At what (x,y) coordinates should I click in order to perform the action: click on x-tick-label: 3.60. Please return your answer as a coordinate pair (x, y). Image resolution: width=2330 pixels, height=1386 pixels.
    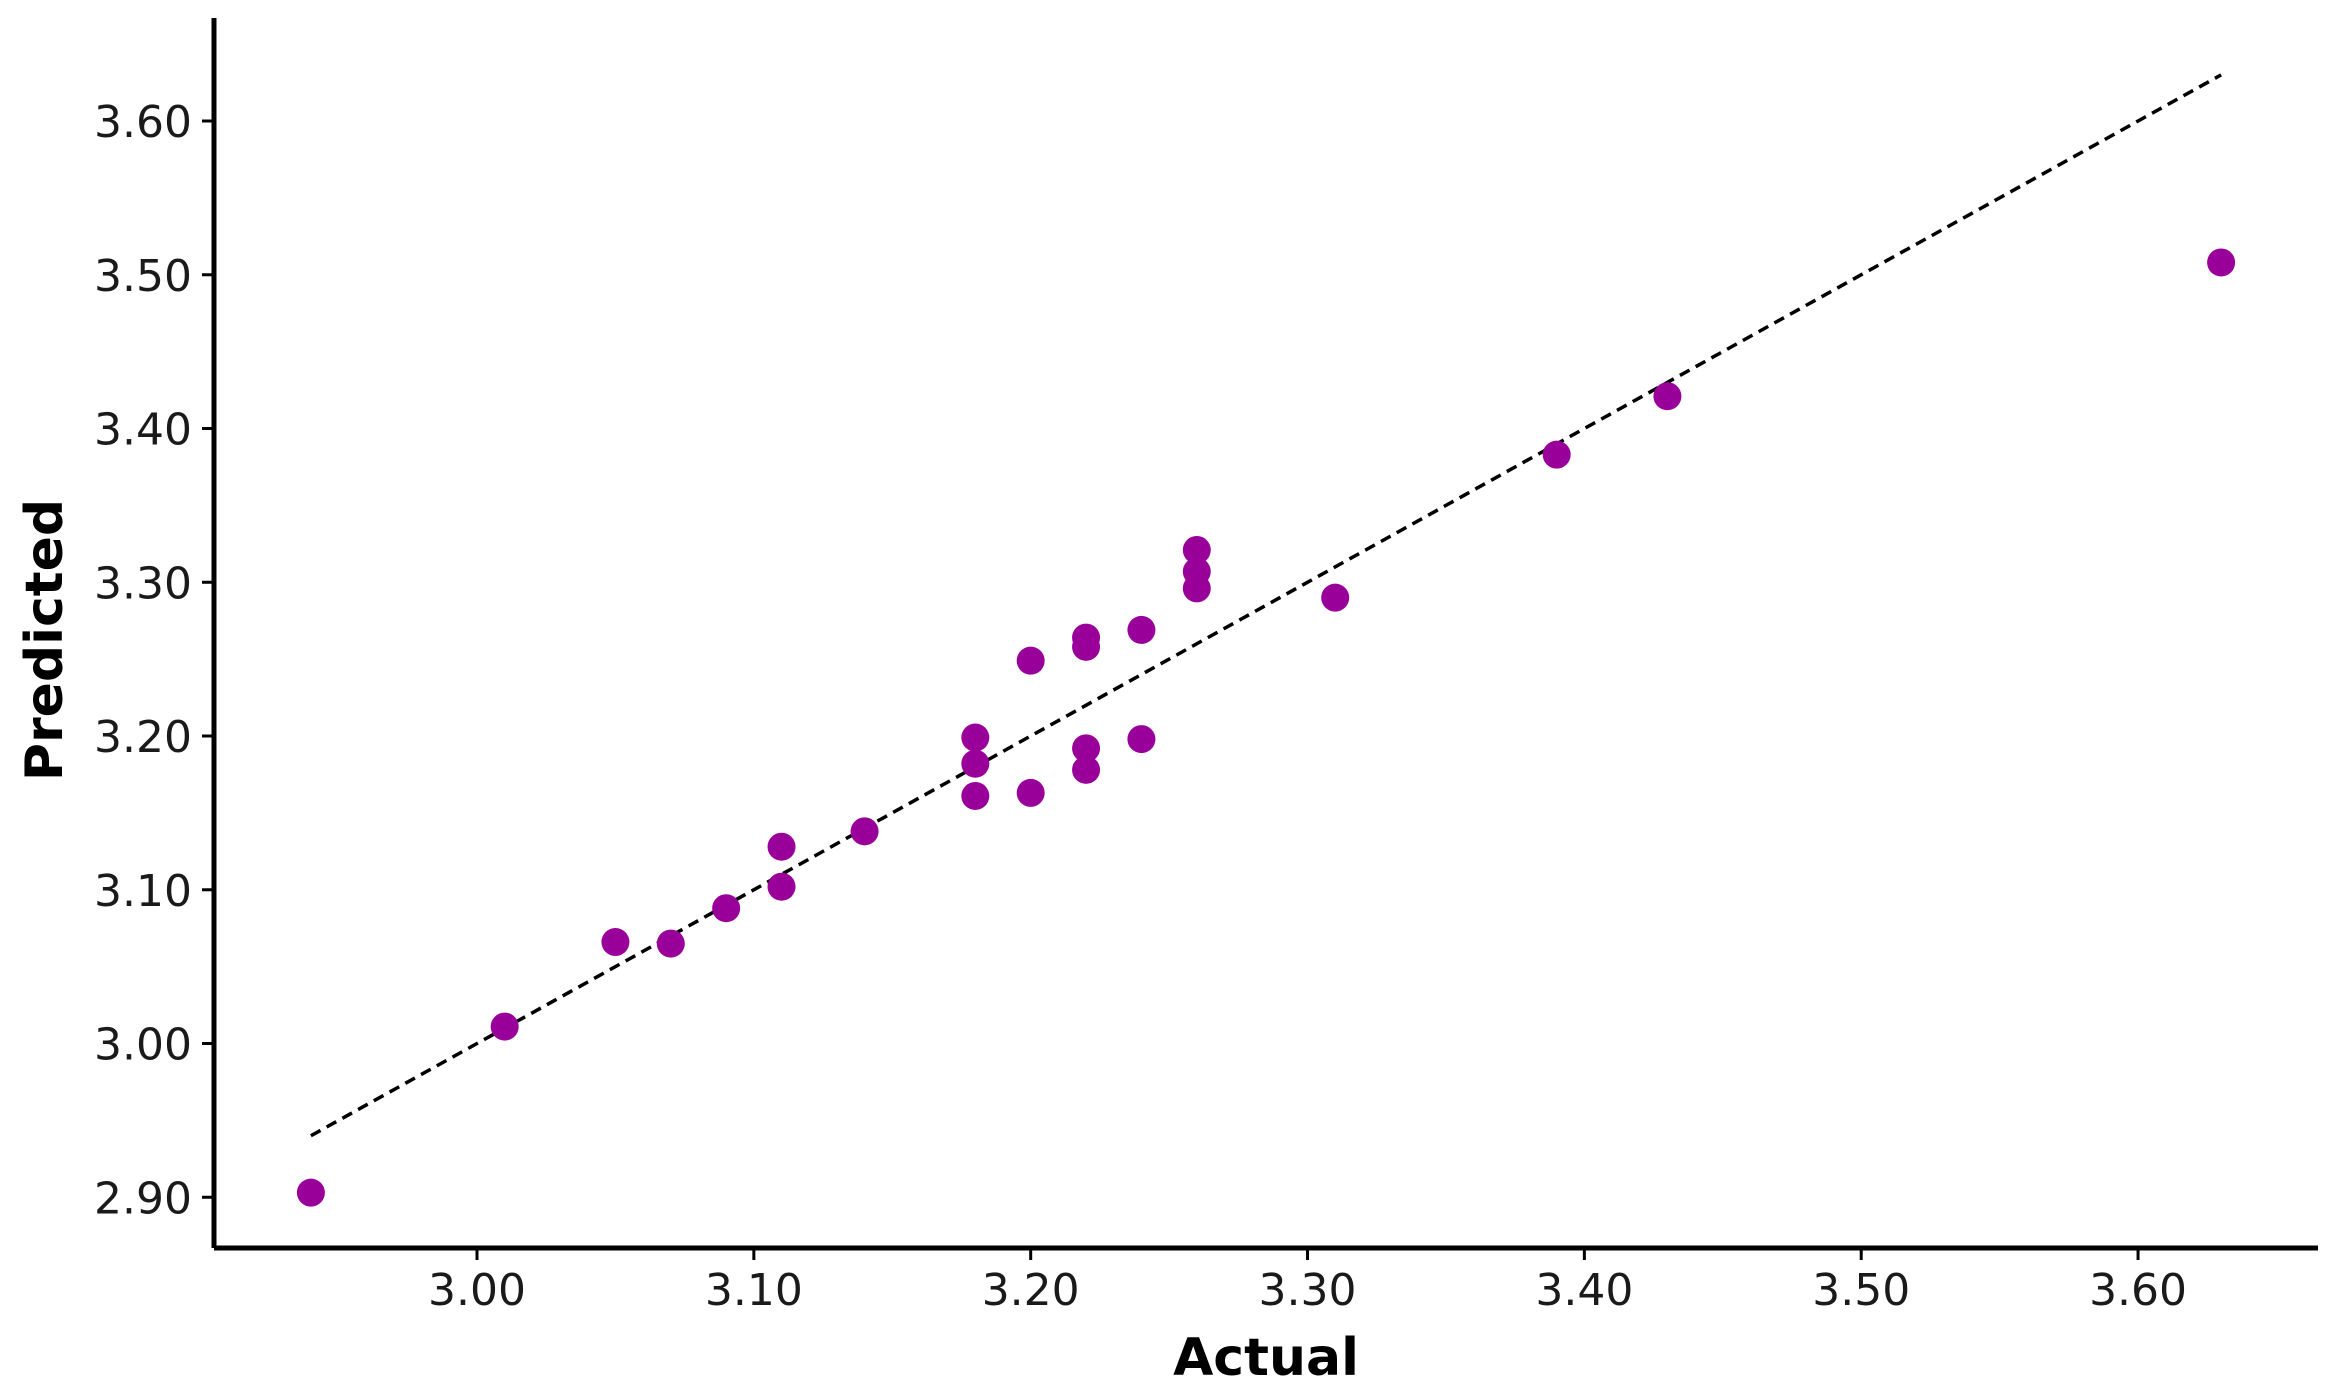
    Looking at the image, I should click on (2138, 1290).